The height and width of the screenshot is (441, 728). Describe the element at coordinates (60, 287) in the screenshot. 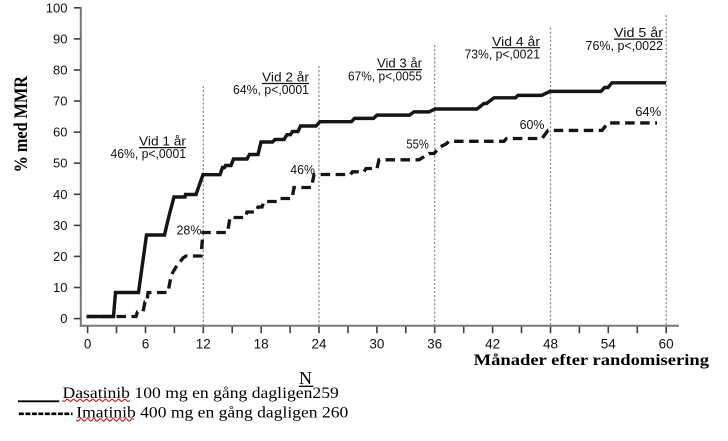

I see `svg-text: 10` at that location.